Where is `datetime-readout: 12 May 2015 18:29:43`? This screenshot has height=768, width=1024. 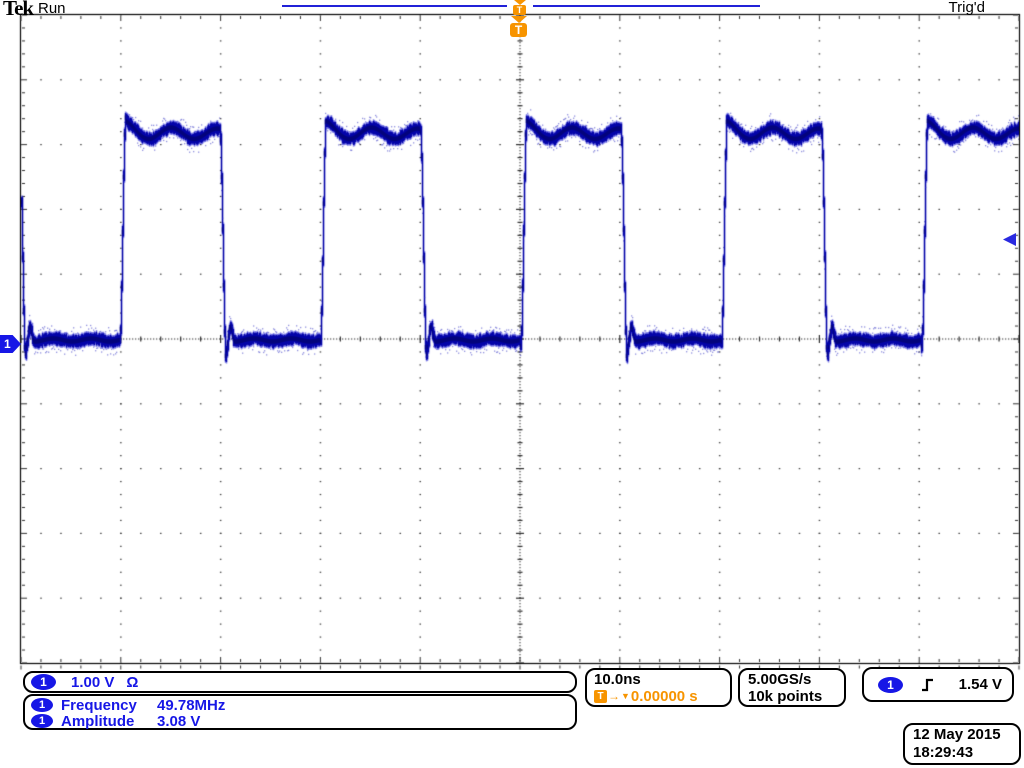 datetime-readout: 12 May 2015 18:29:43 is located at coordinates (962, 744).